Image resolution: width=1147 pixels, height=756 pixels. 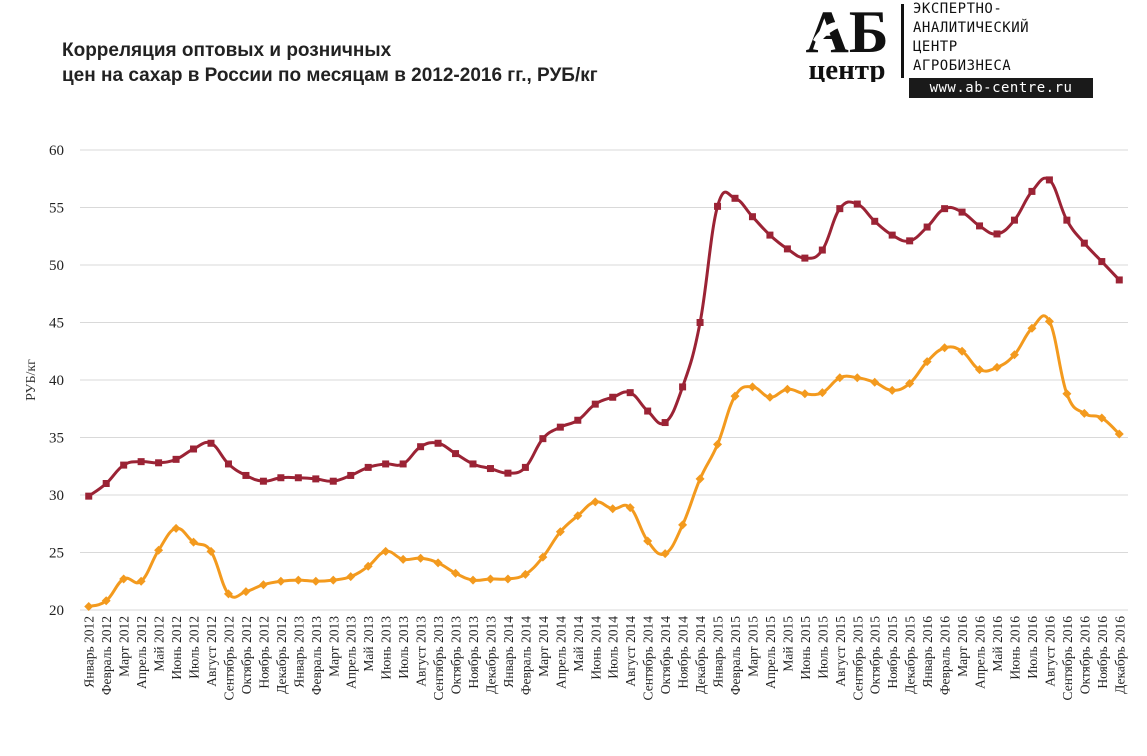 I want to click on x-tick-label: Март 2015, so click(x=752, y=646).